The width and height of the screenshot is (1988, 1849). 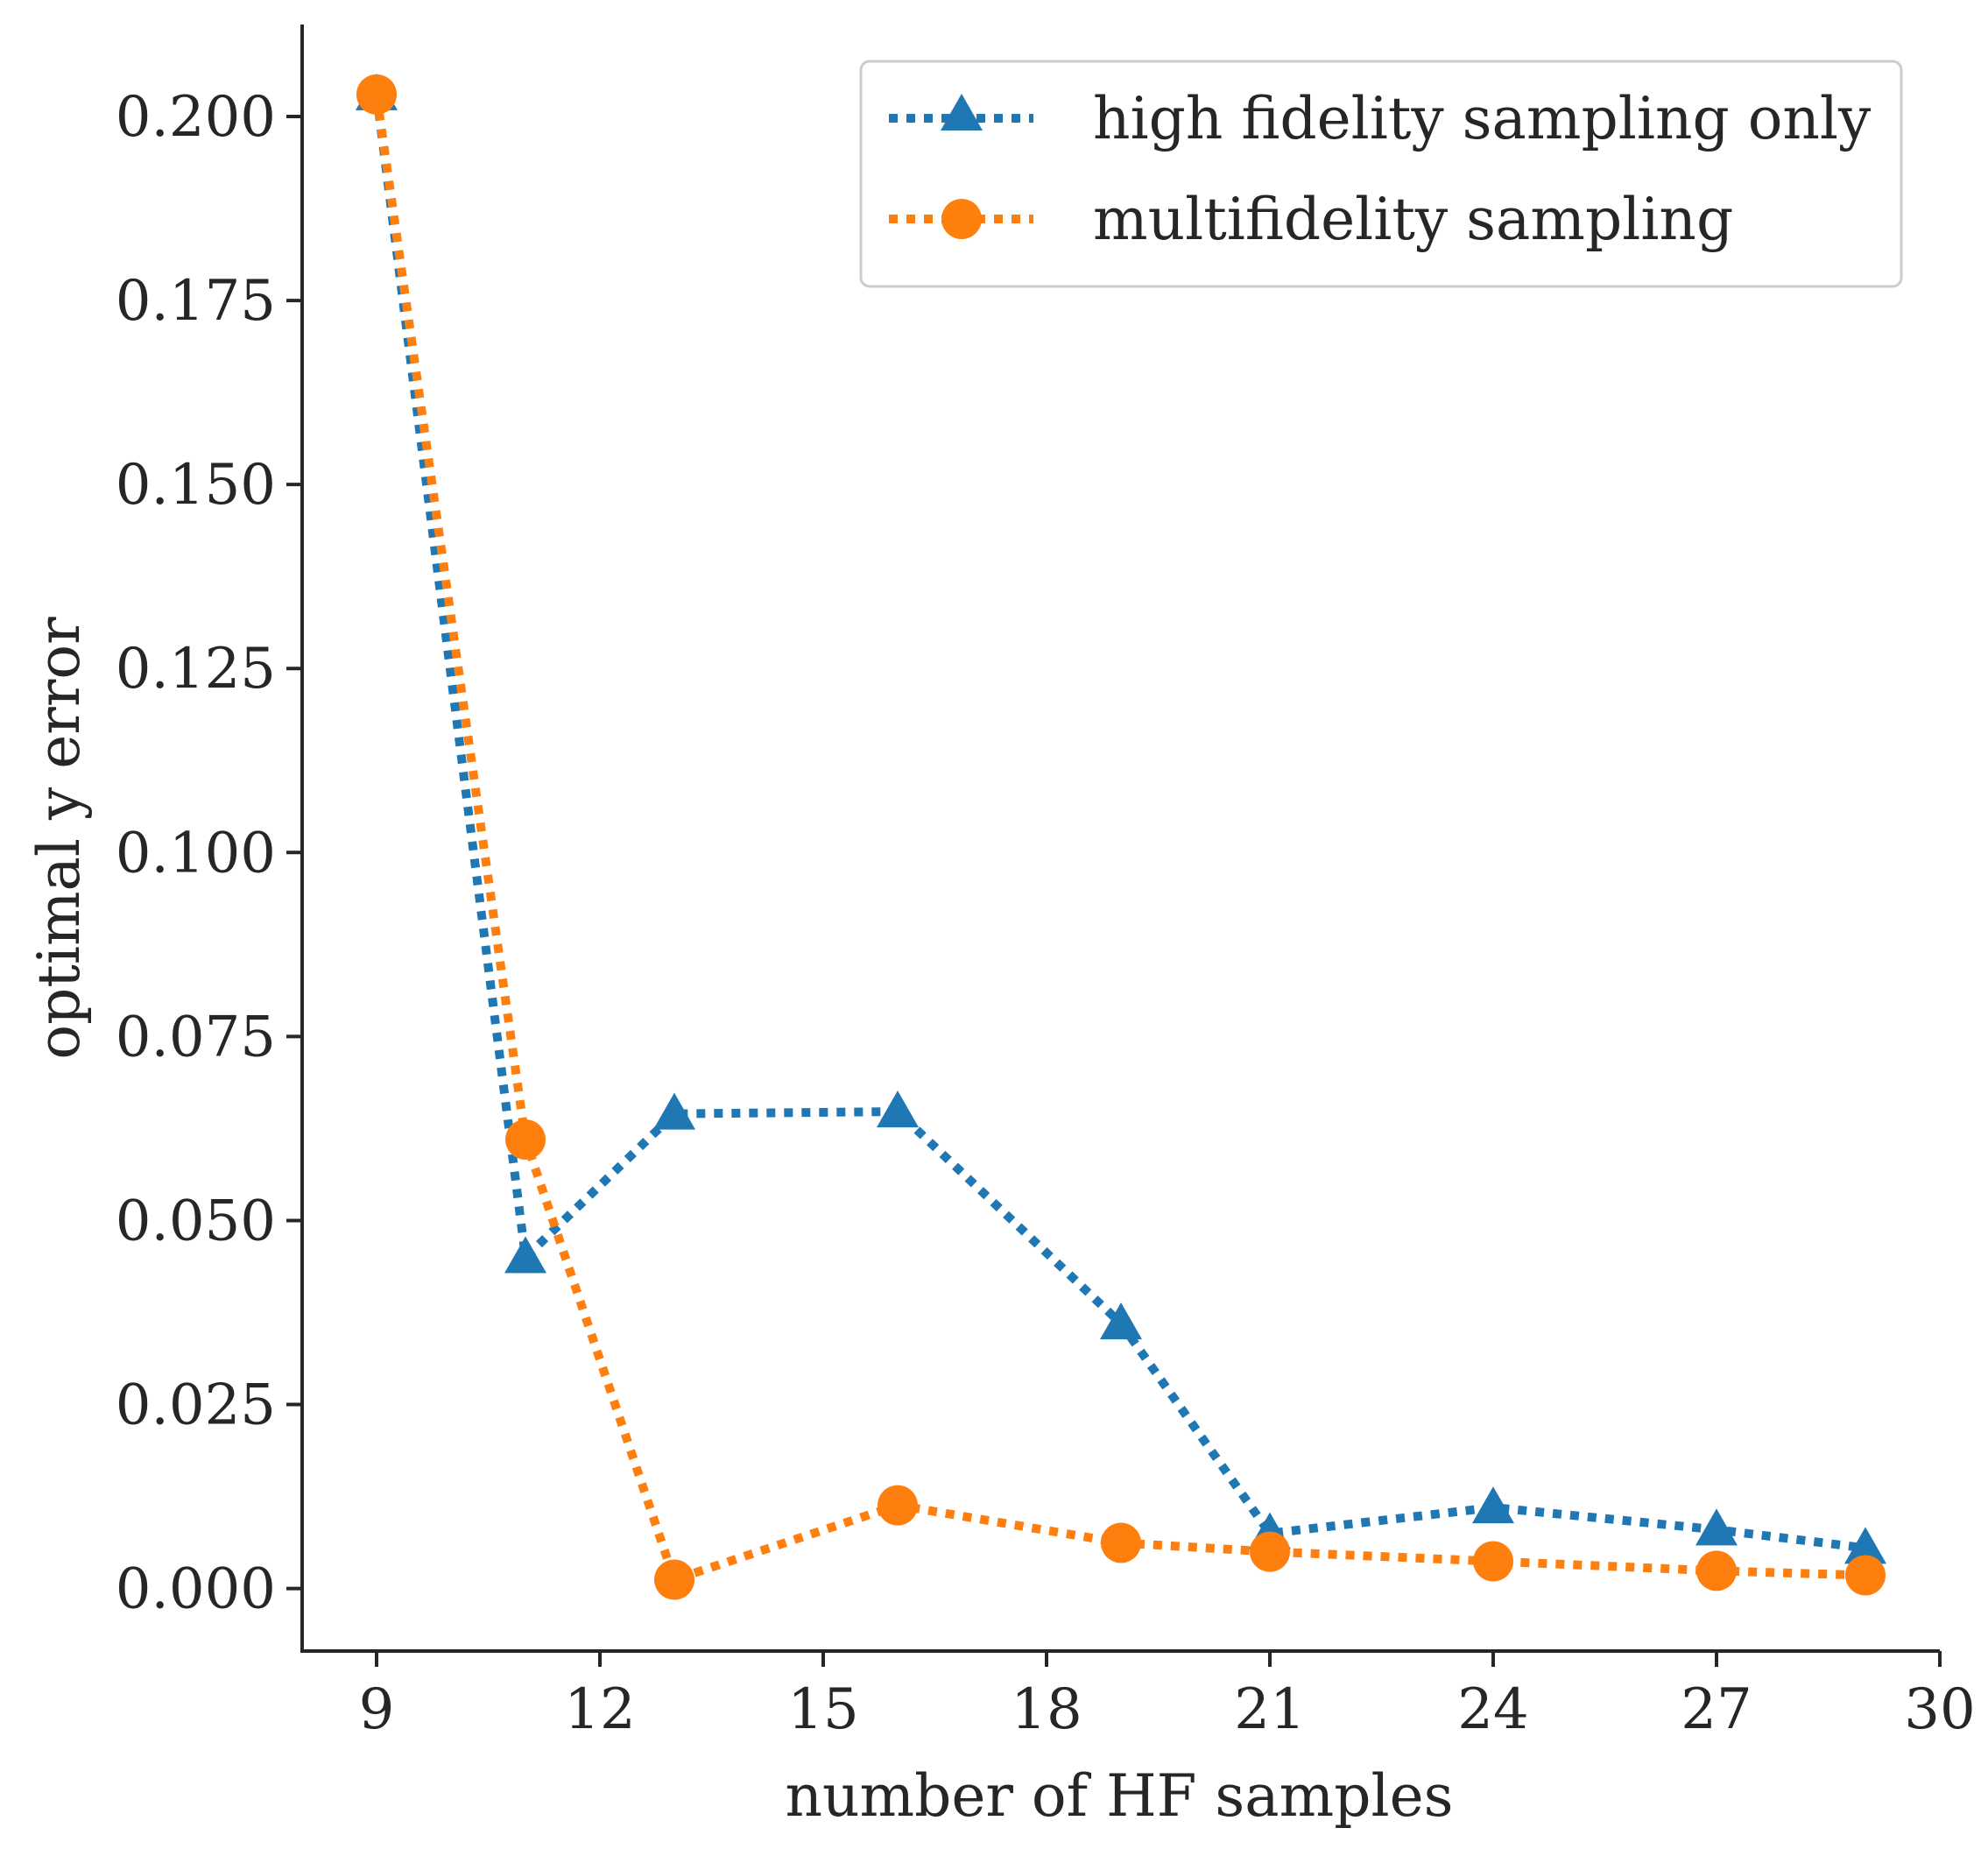 What do you see at coordinates (196, 669) in the screenshot?
I see `y-tick-label: 0.125` at bounding box center [196, 669].